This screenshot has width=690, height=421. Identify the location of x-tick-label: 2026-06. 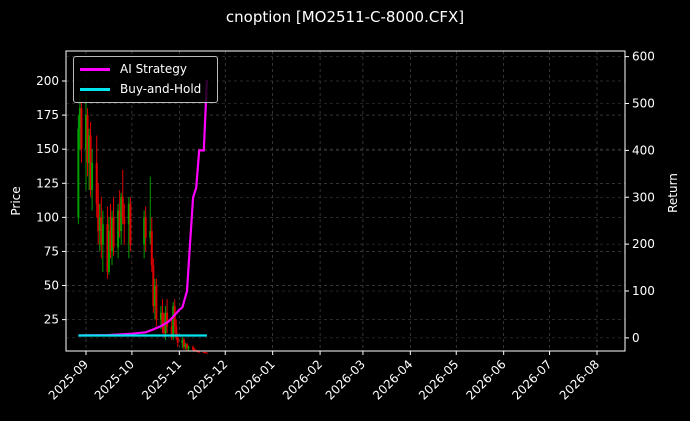
(485, 379).